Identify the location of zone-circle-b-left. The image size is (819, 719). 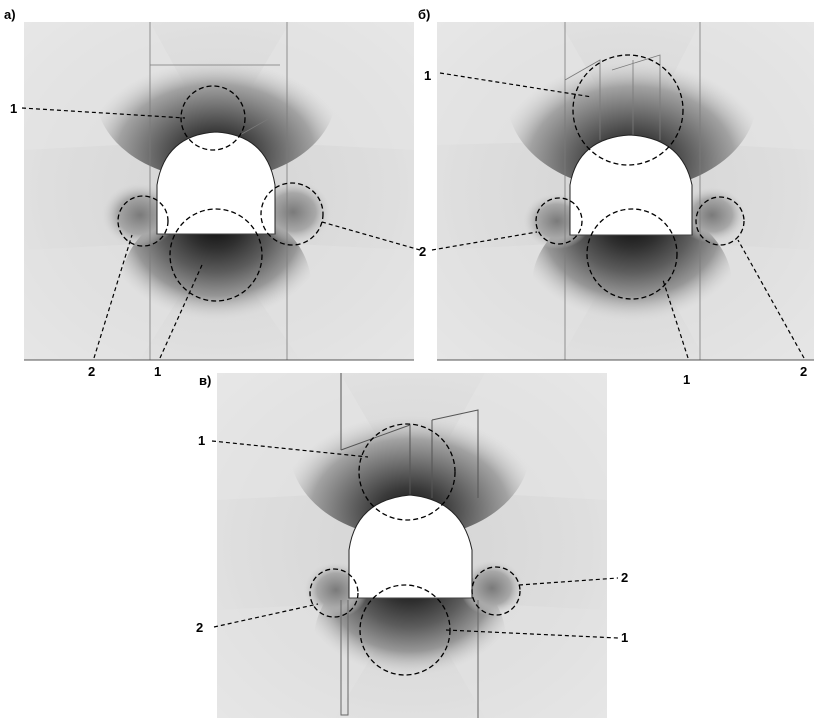
(559, 221).